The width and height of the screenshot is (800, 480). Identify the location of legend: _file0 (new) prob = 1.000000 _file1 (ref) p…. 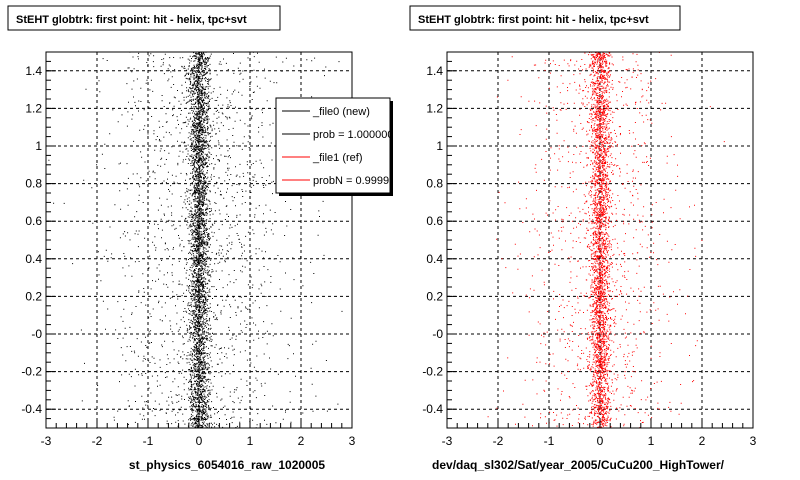
(338, 146).